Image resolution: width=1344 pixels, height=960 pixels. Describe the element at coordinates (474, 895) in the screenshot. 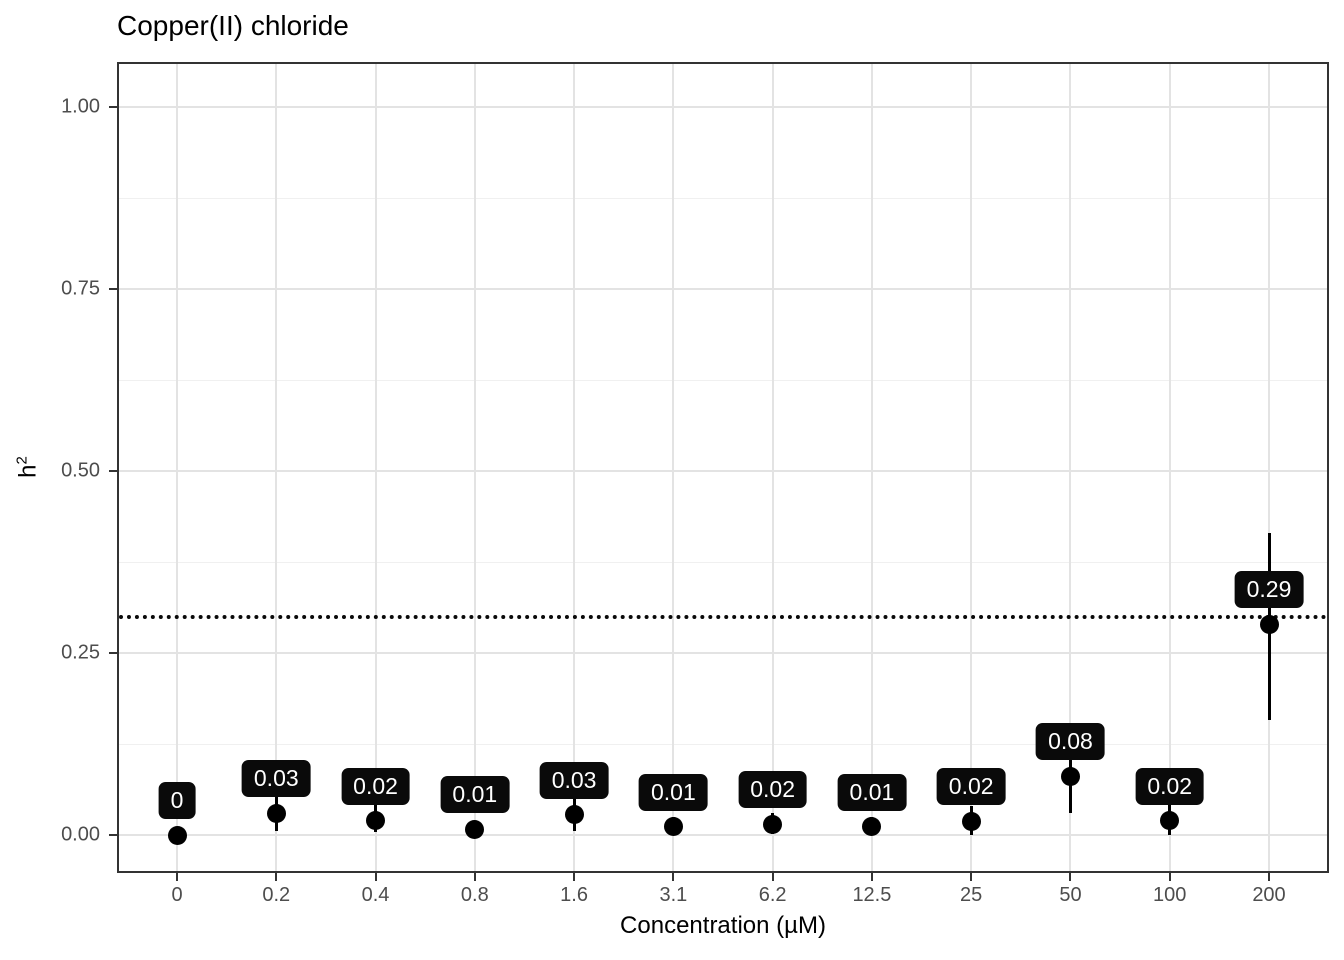

I see `x-axis-tick-label: 0.8` at that location.